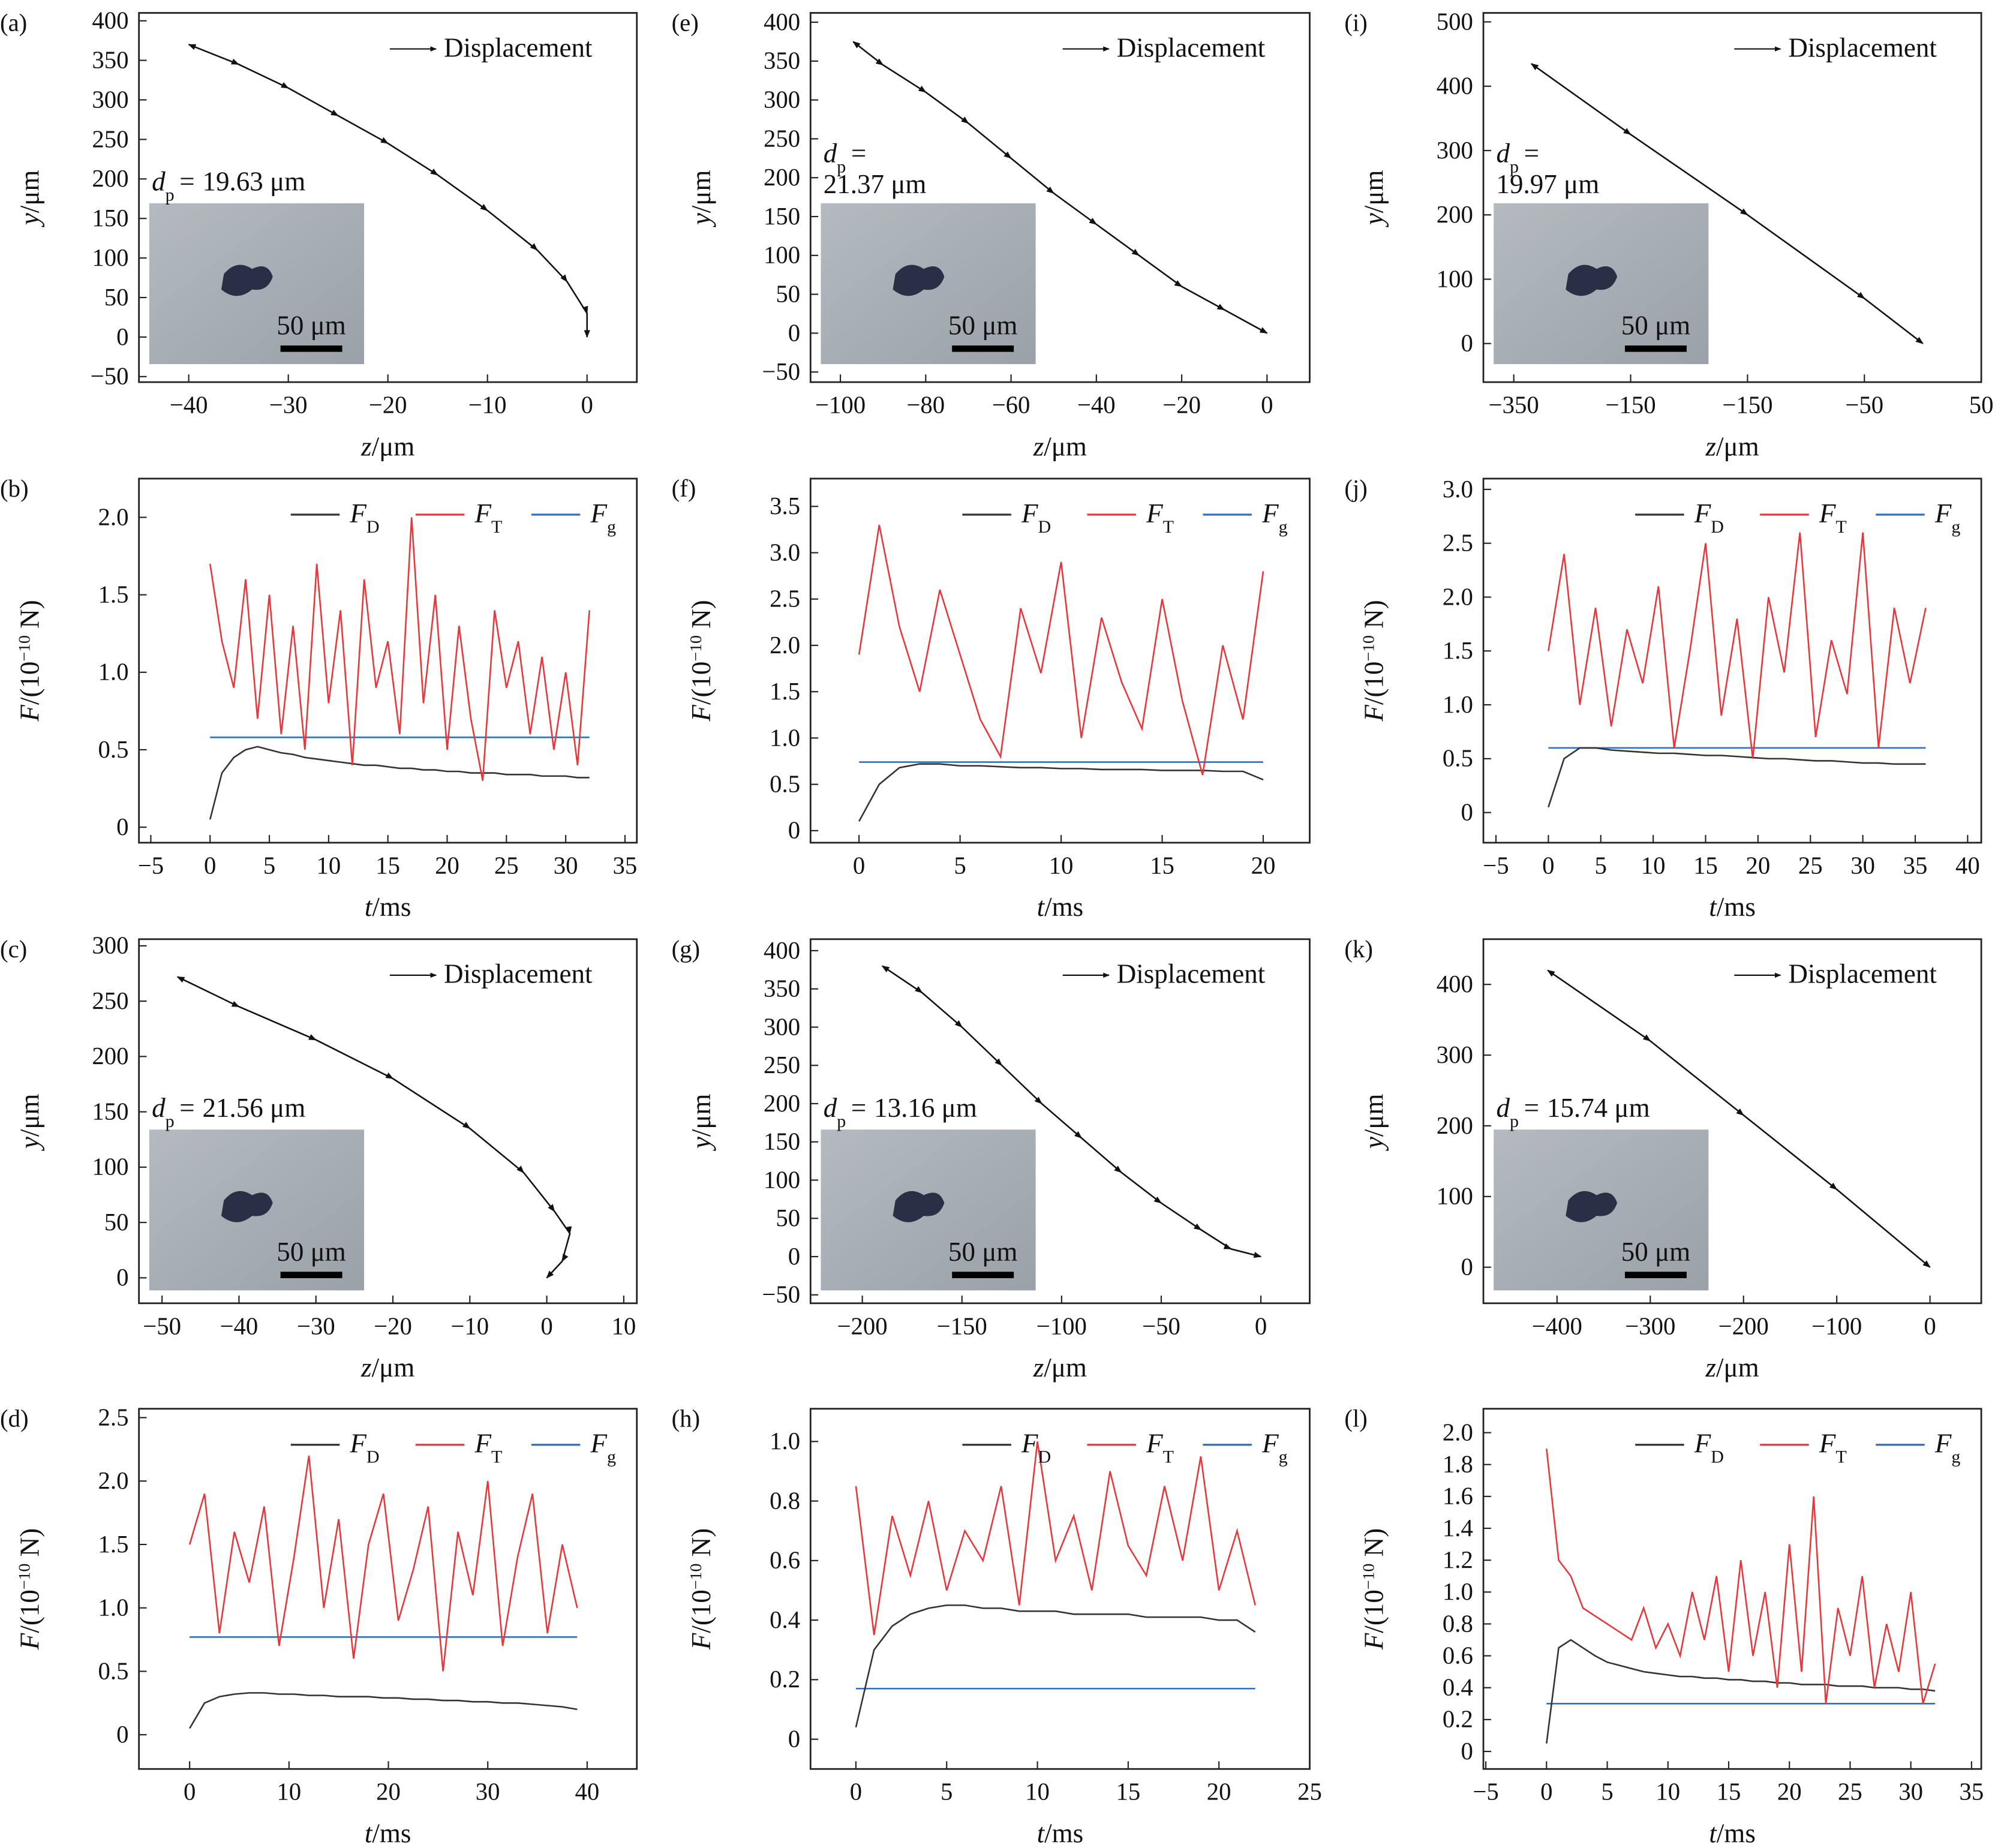 Image resolution: width=2007 pixels, height=1848 pixels. What do you see at coordinates (29, 1122) in the screenshot?
I see `y-axis-label: y/μm` at bounding box center [29, 1122].